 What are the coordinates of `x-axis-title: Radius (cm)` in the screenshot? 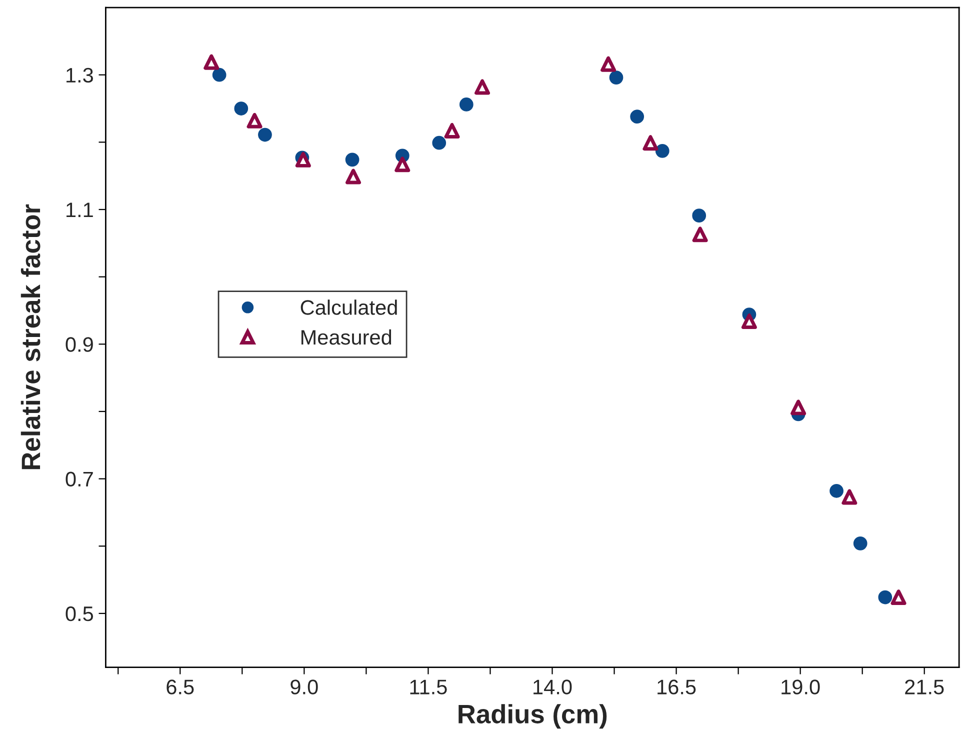 It's located at (532, 716).